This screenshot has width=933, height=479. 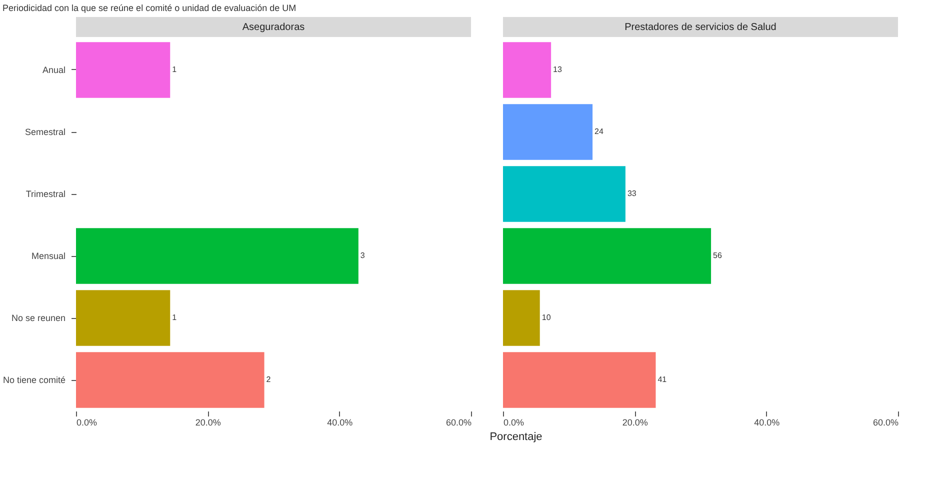 What do you see at coordinates (48, 256) in the screenshot?
I see `y-tick-label: Mensual` at bounding box center [48, 256].